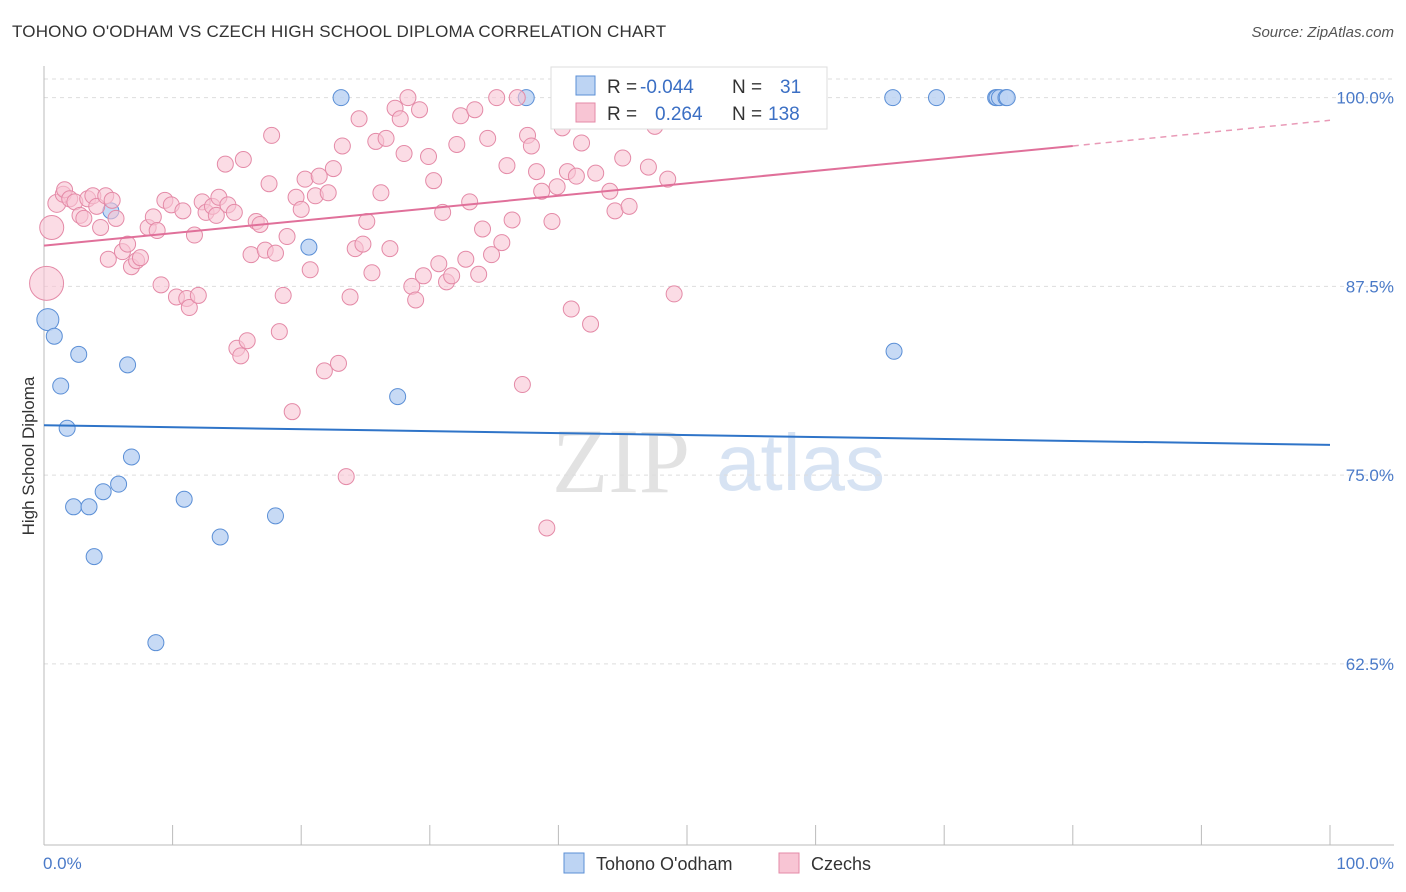 This screenshot has height=892, width=1406. I want to click on source-credit: Source: ZipAtlas.com, so click(1322, 32).